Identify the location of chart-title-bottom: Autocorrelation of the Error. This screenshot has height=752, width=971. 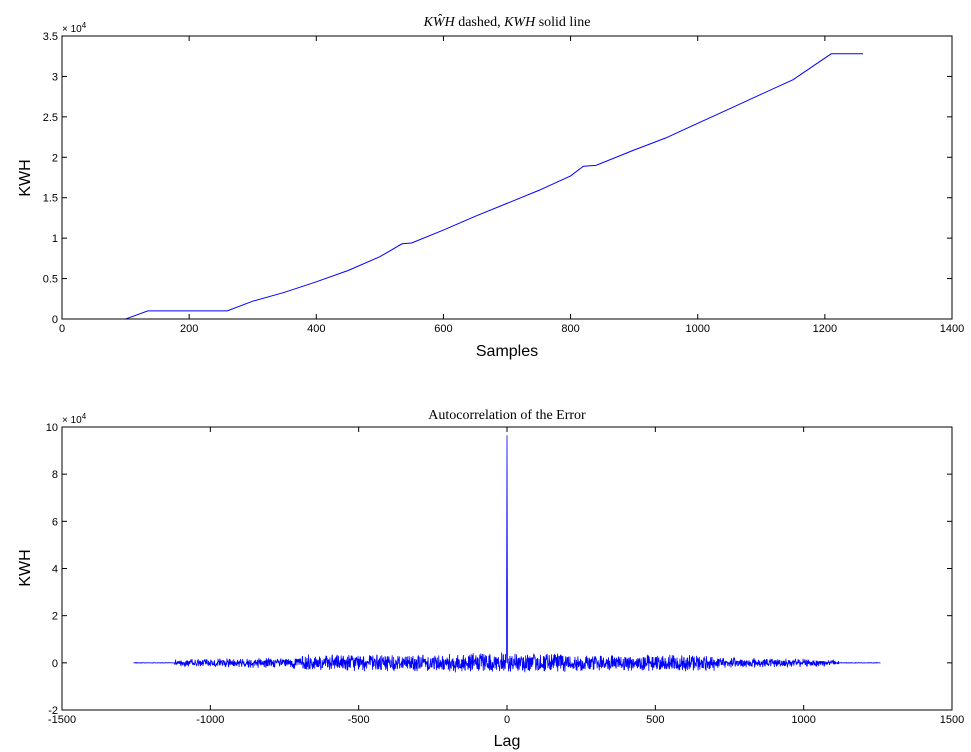
(507, 415).